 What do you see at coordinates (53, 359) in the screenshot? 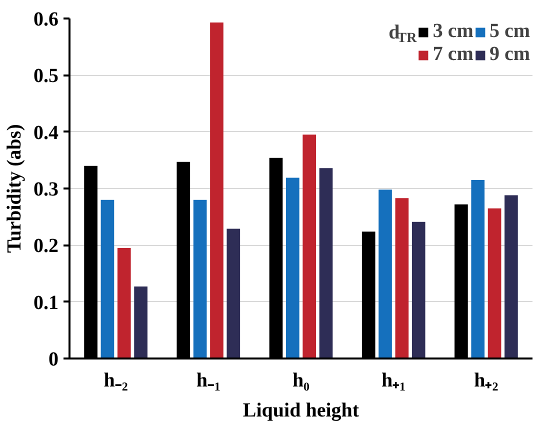
I see `y-tick-label: 0` at bounding box center [53, 359].